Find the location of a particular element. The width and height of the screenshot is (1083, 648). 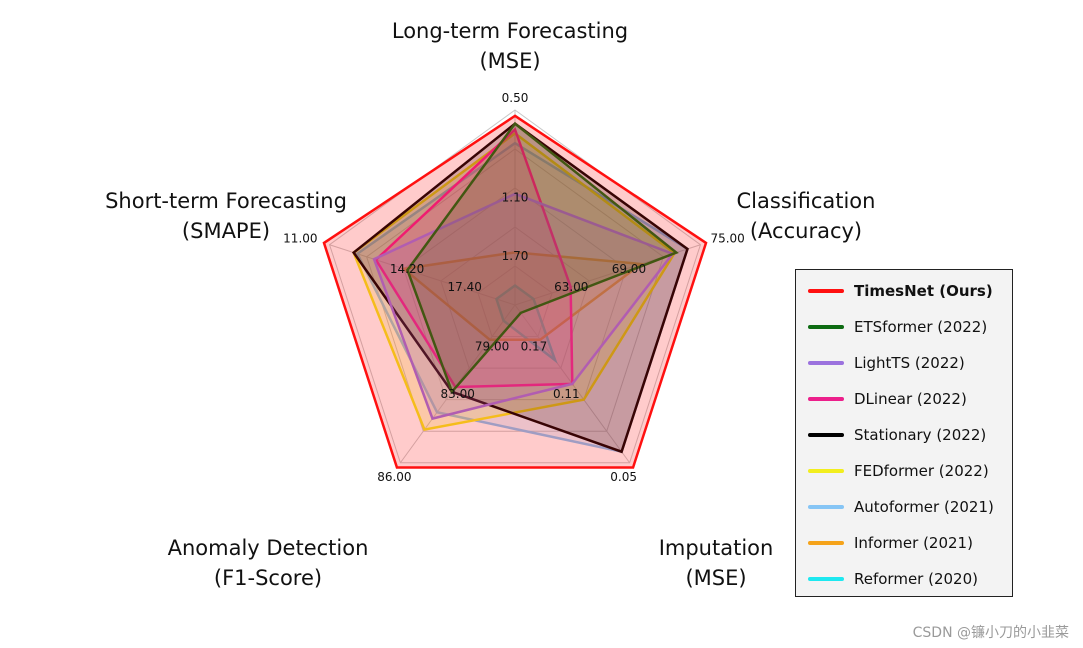

tick-label-axis4-2: 83.00 is located at coordinates (458, 394).